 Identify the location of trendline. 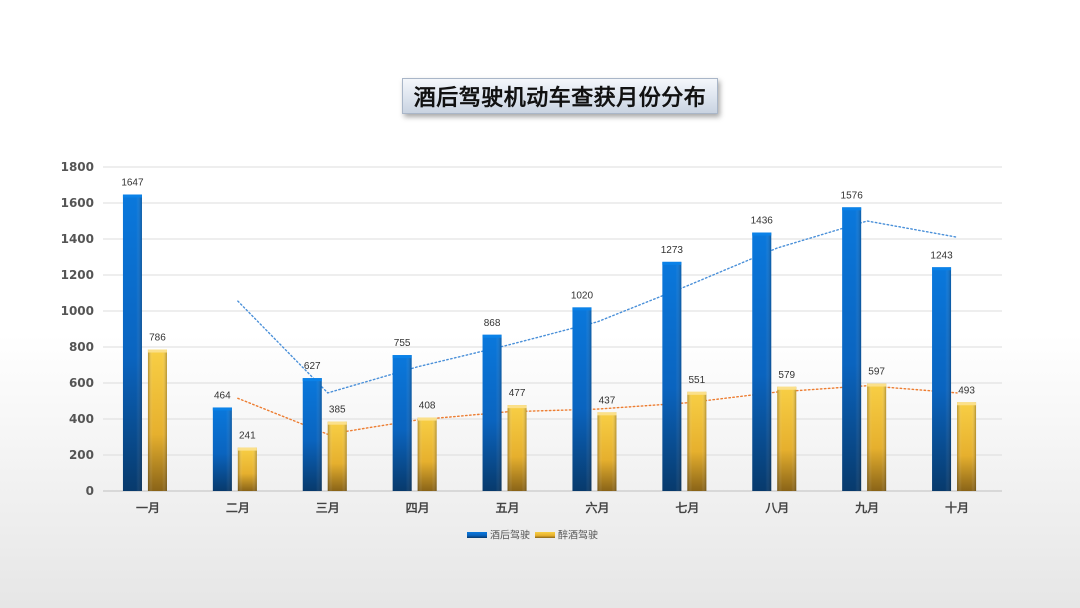
(597, 410).